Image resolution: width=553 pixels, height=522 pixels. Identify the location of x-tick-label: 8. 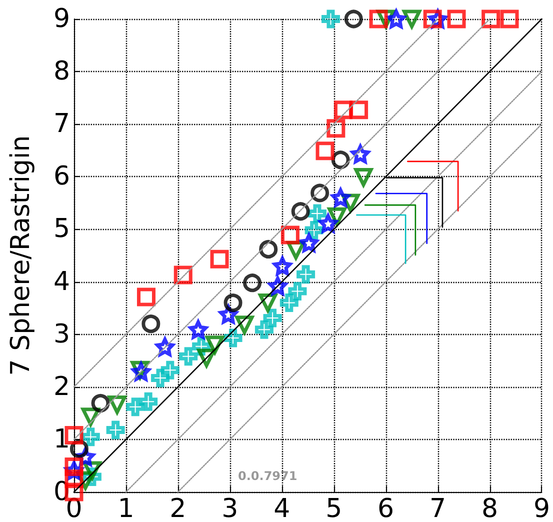
(489, 508).